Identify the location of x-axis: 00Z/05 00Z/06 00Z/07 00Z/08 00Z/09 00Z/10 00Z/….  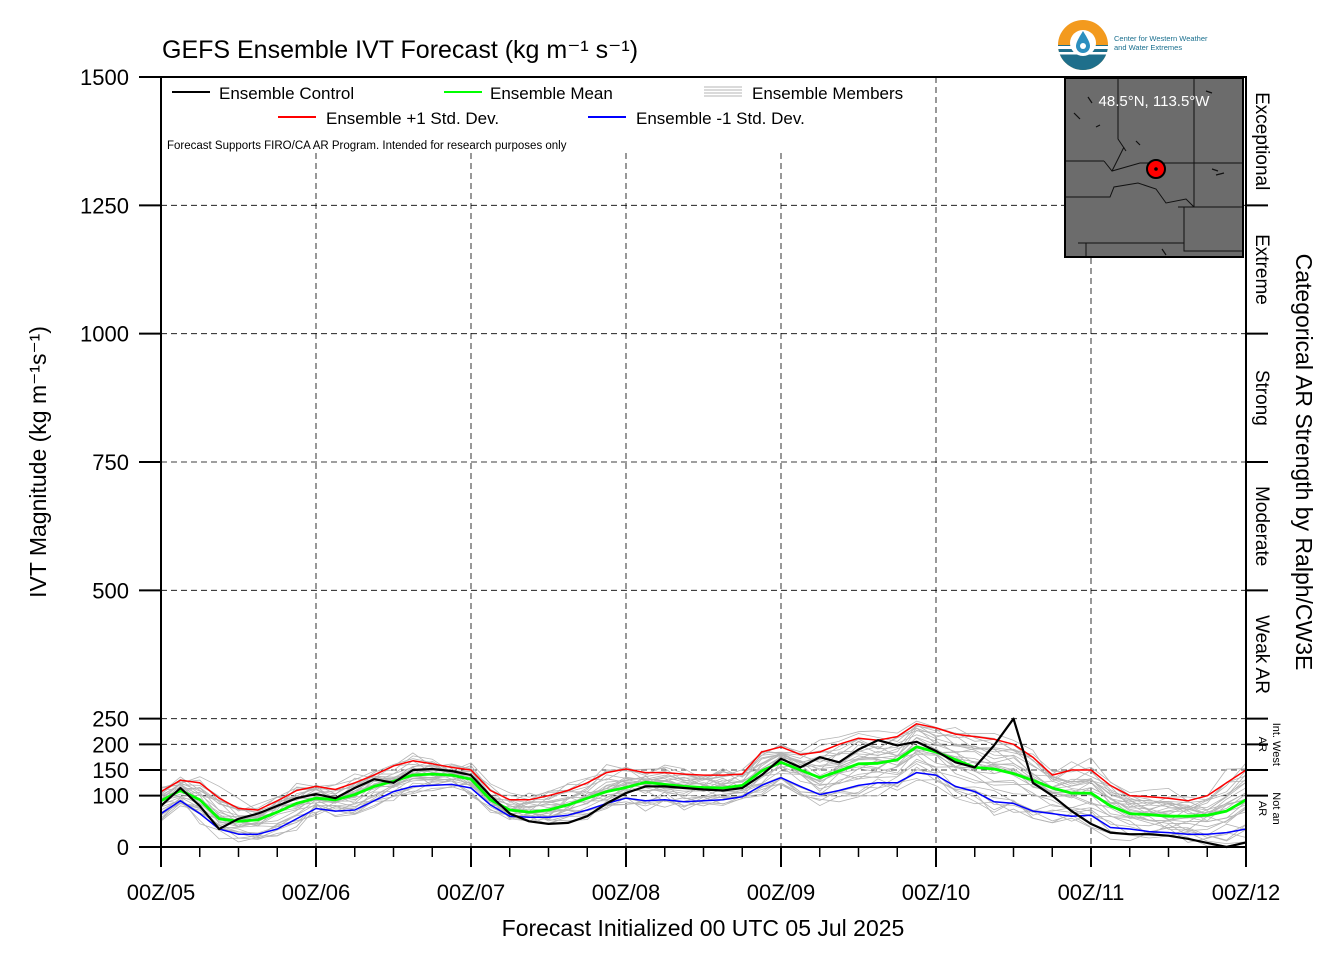
(704, 876).